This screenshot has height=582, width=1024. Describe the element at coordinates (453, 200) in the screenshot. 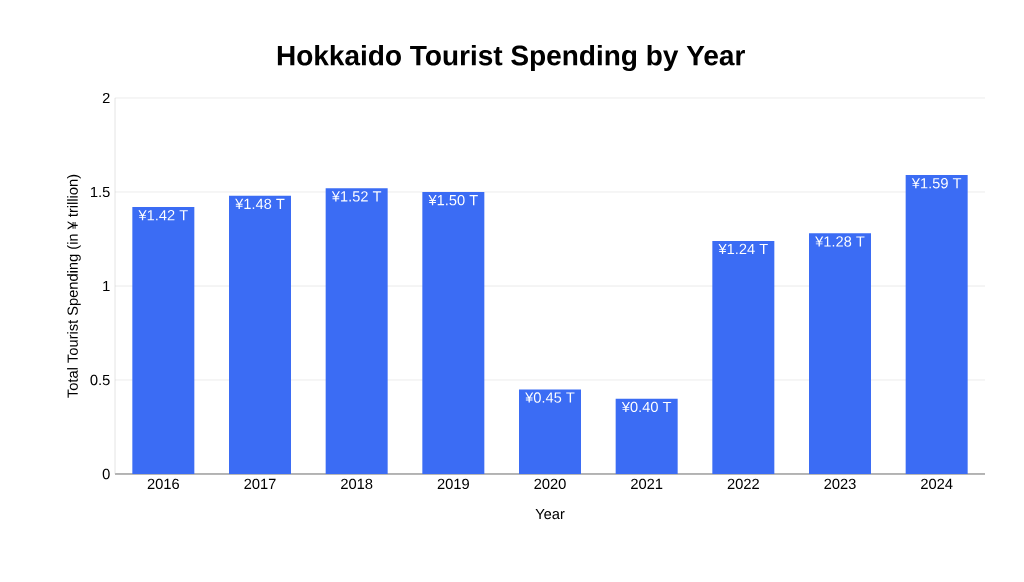

I see `data-label: ¥1.50 T` at that location.